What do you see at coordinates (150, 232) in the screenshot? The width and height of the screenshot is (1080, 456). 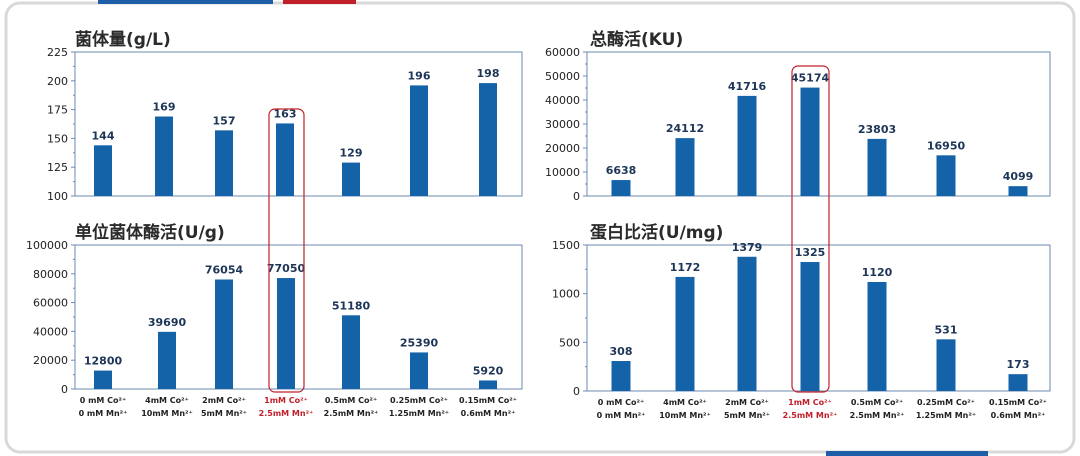 I see `chart-title: 单位菌体酶活(U/g)` at bounding box center [150, 232].